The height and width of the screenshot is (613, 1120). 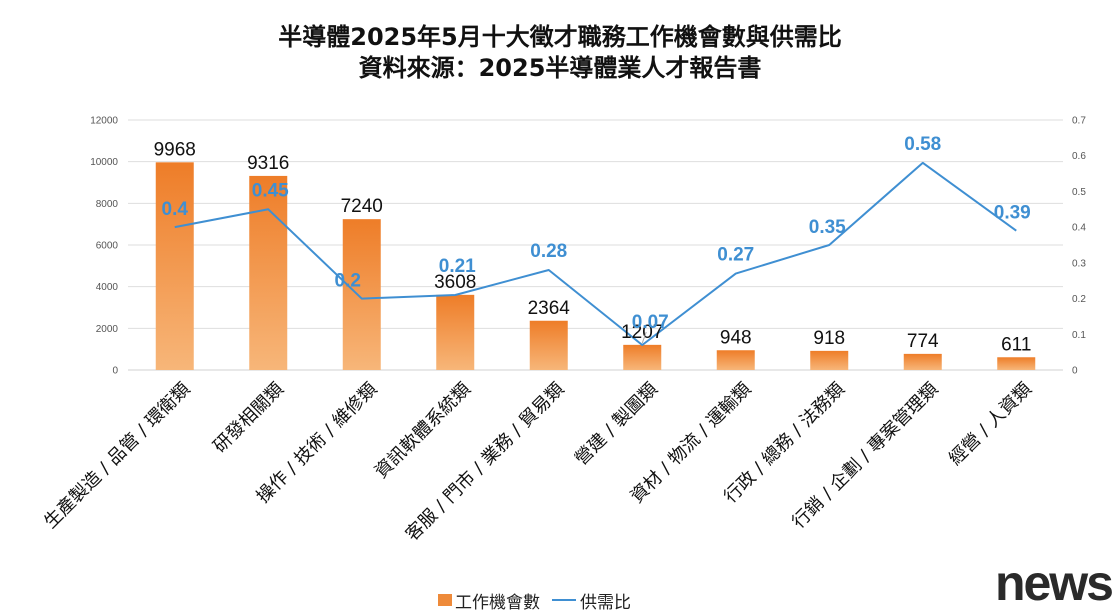 I want to click on ratio-value-label: 0.07, so click(x=650, y=322).